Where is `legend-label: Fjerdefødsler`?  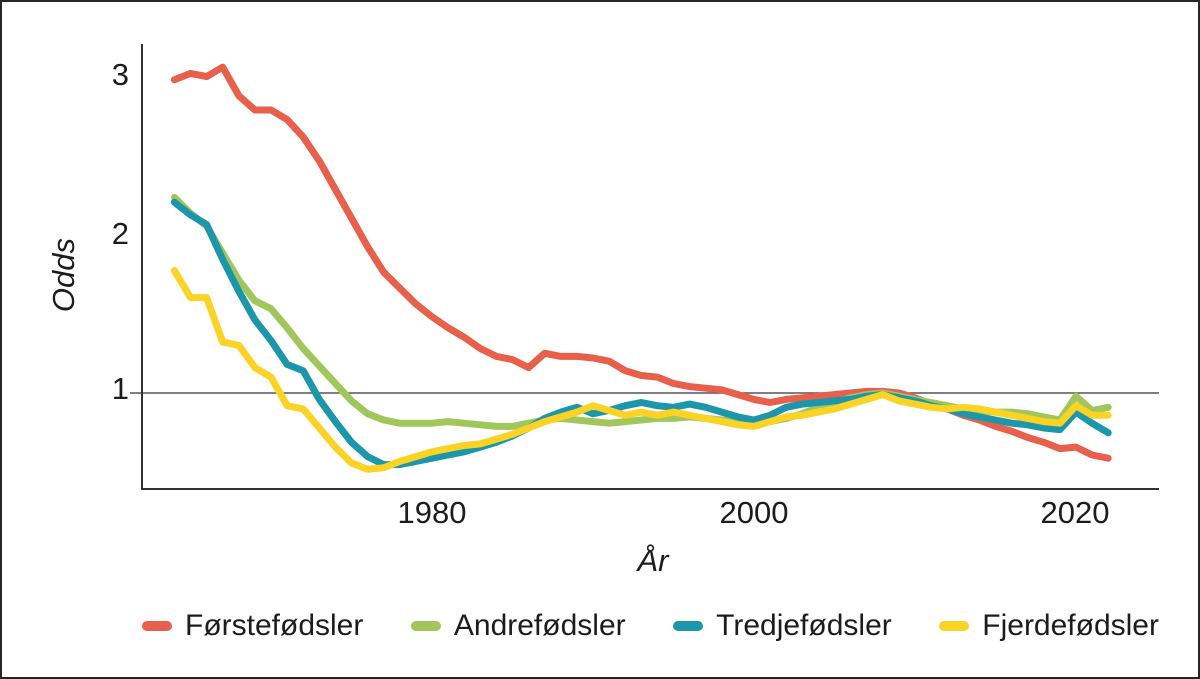 legend-label: Fjerdefødsler is located at coordinates (1070, 625).